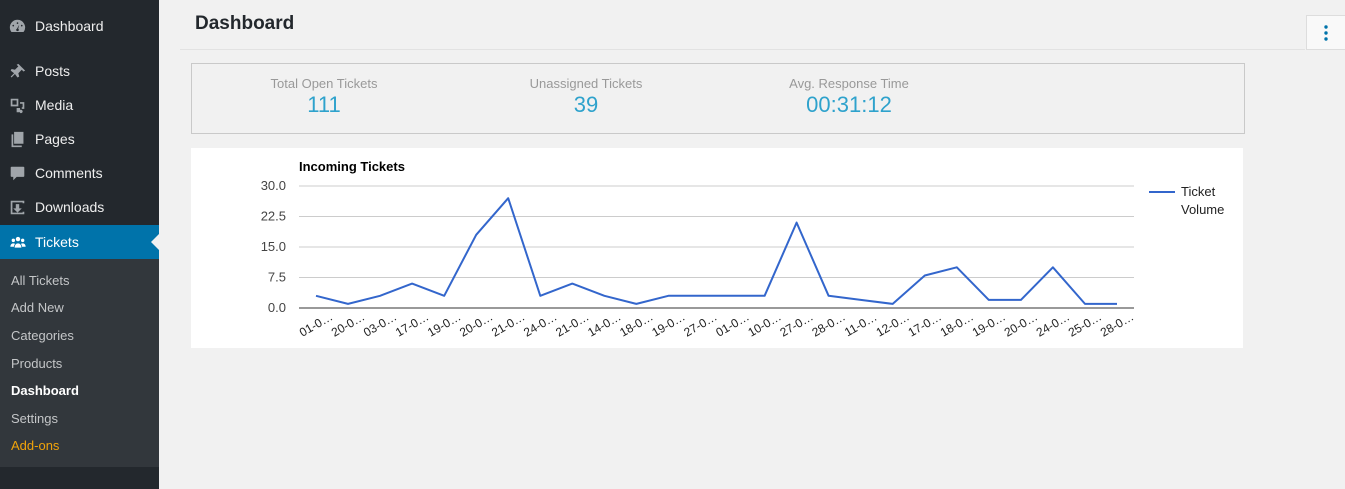  Describe the element at coordinates (69, 26) in the screenshot. I see `sidebar-item-label: Dashboard` at that location.